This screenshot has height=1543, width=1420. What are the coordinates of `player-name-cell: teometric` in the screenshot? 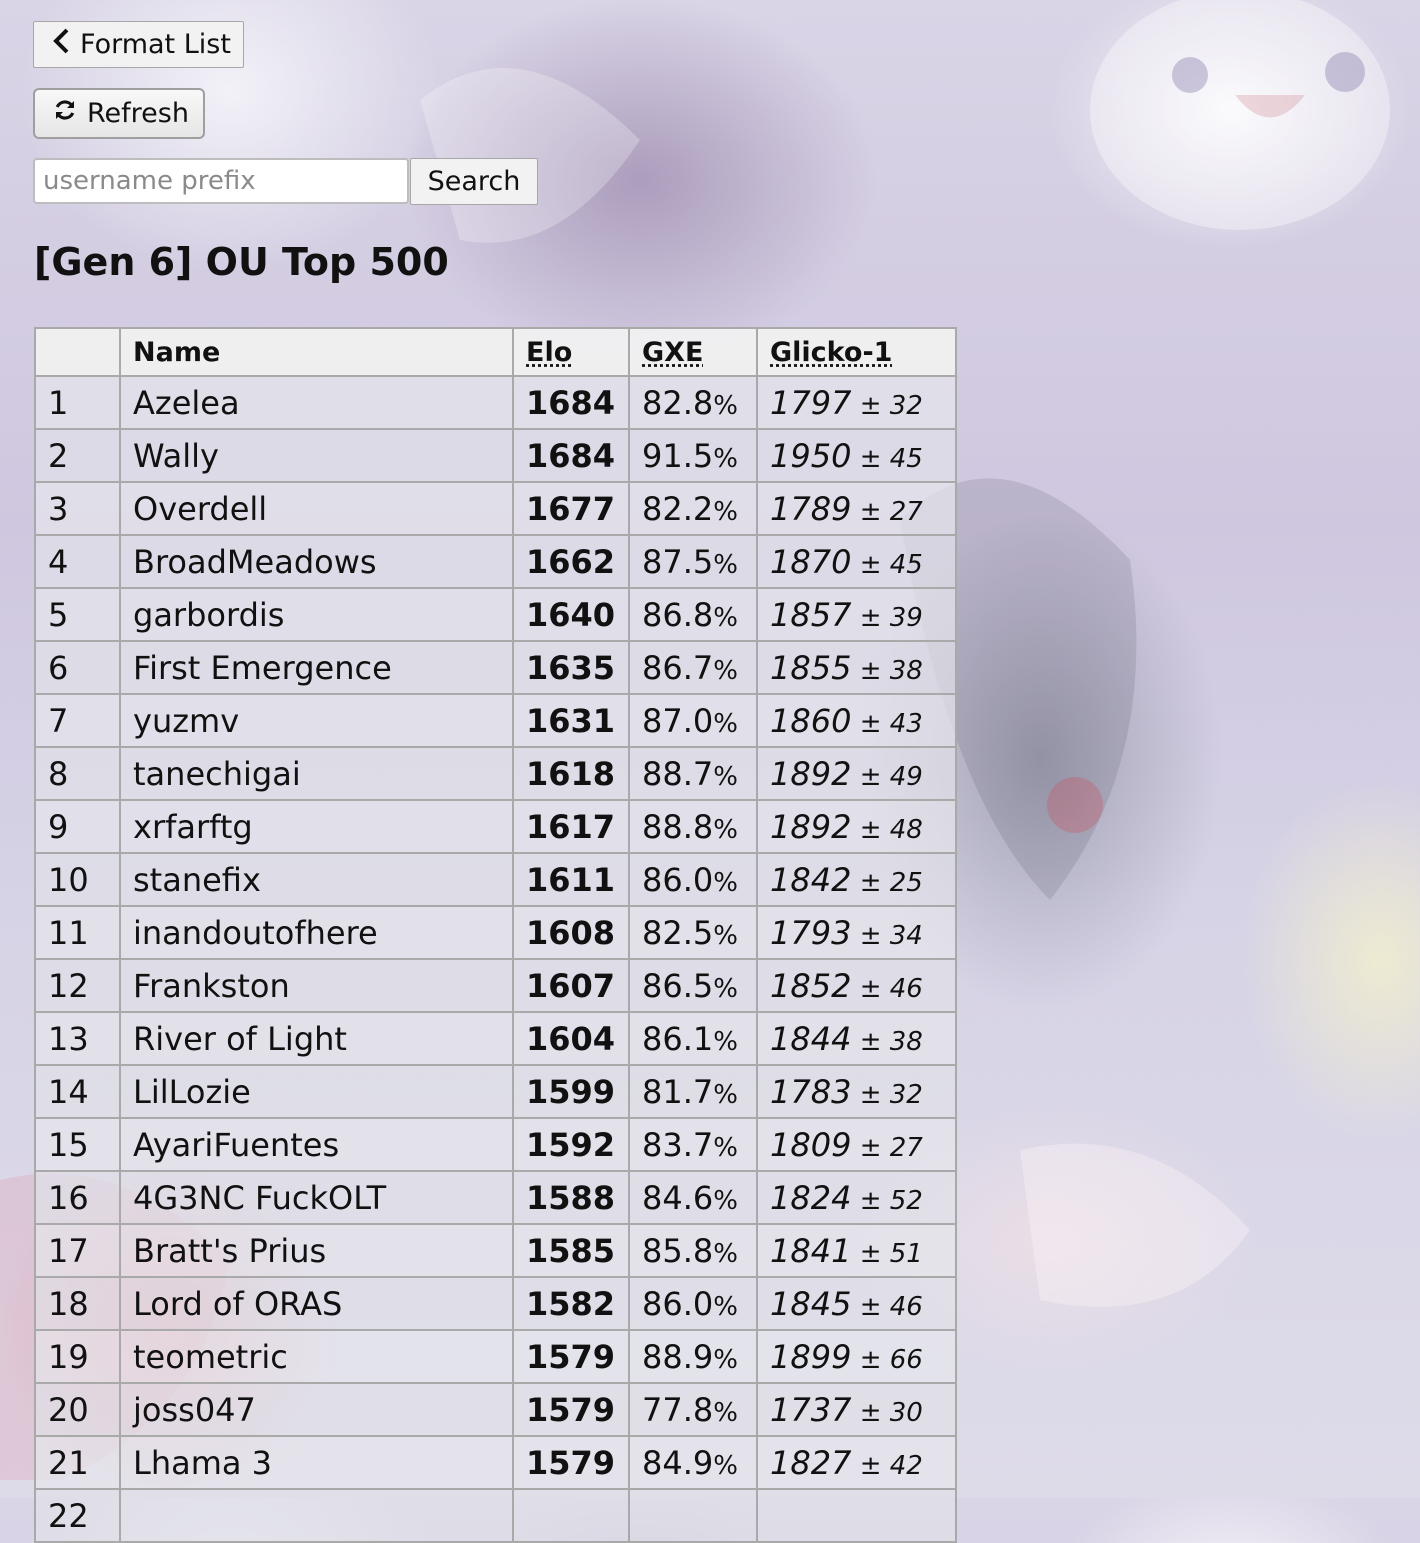 It's located at (316, 1356).